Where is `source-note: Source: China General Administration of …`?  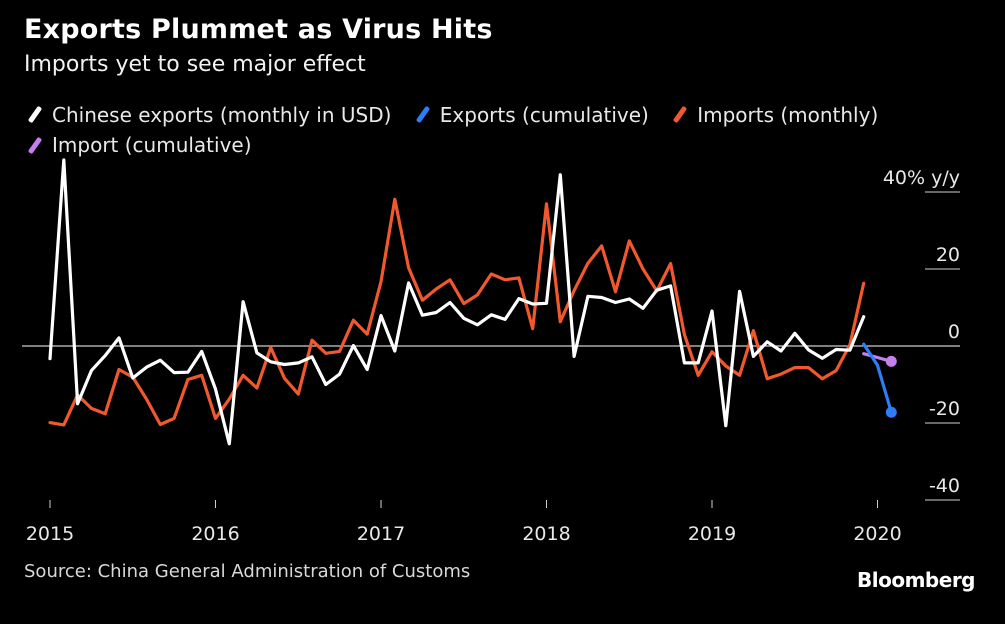
source-note: Source: China General Administration of … is located at coordinates (247, 571).